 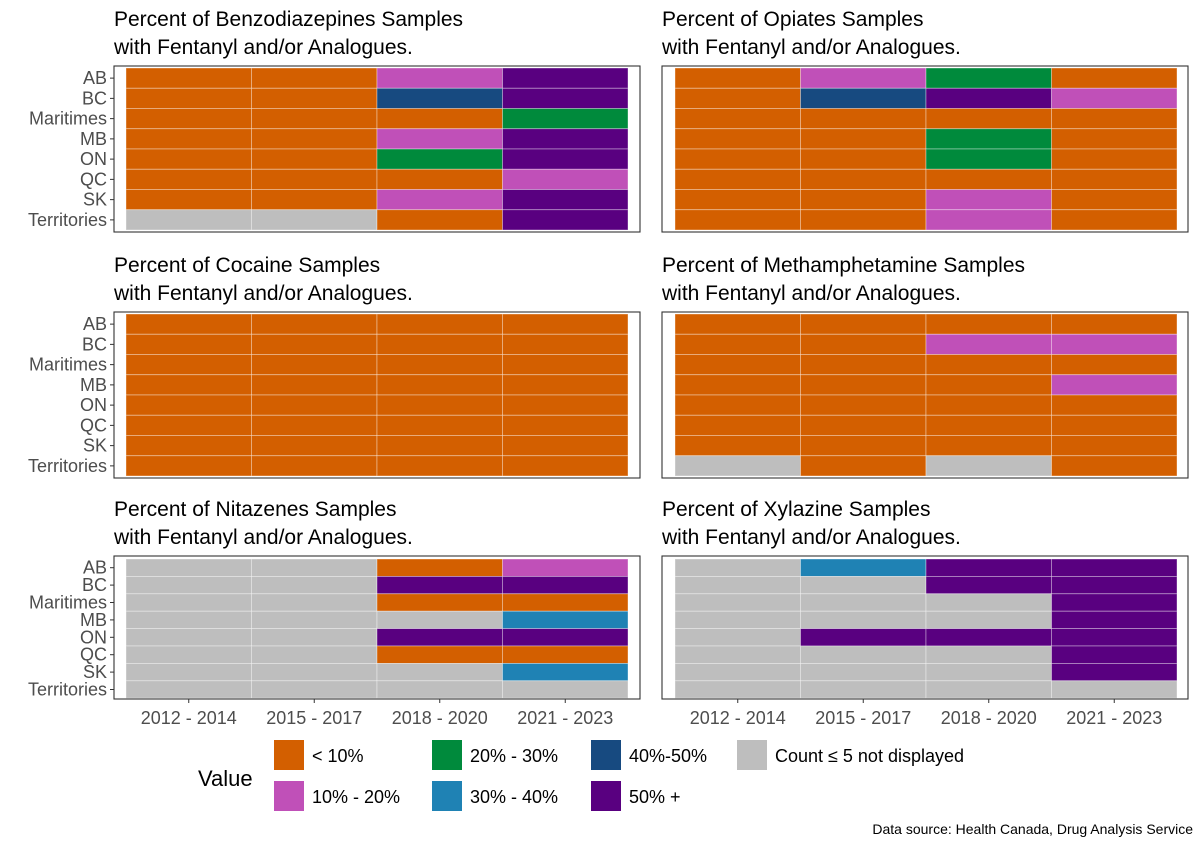 What do you see at coordinates (863, 718) in the screenshot?
I see `x-tick-label: 2015 - 2017` at bounding box center [863, 718].